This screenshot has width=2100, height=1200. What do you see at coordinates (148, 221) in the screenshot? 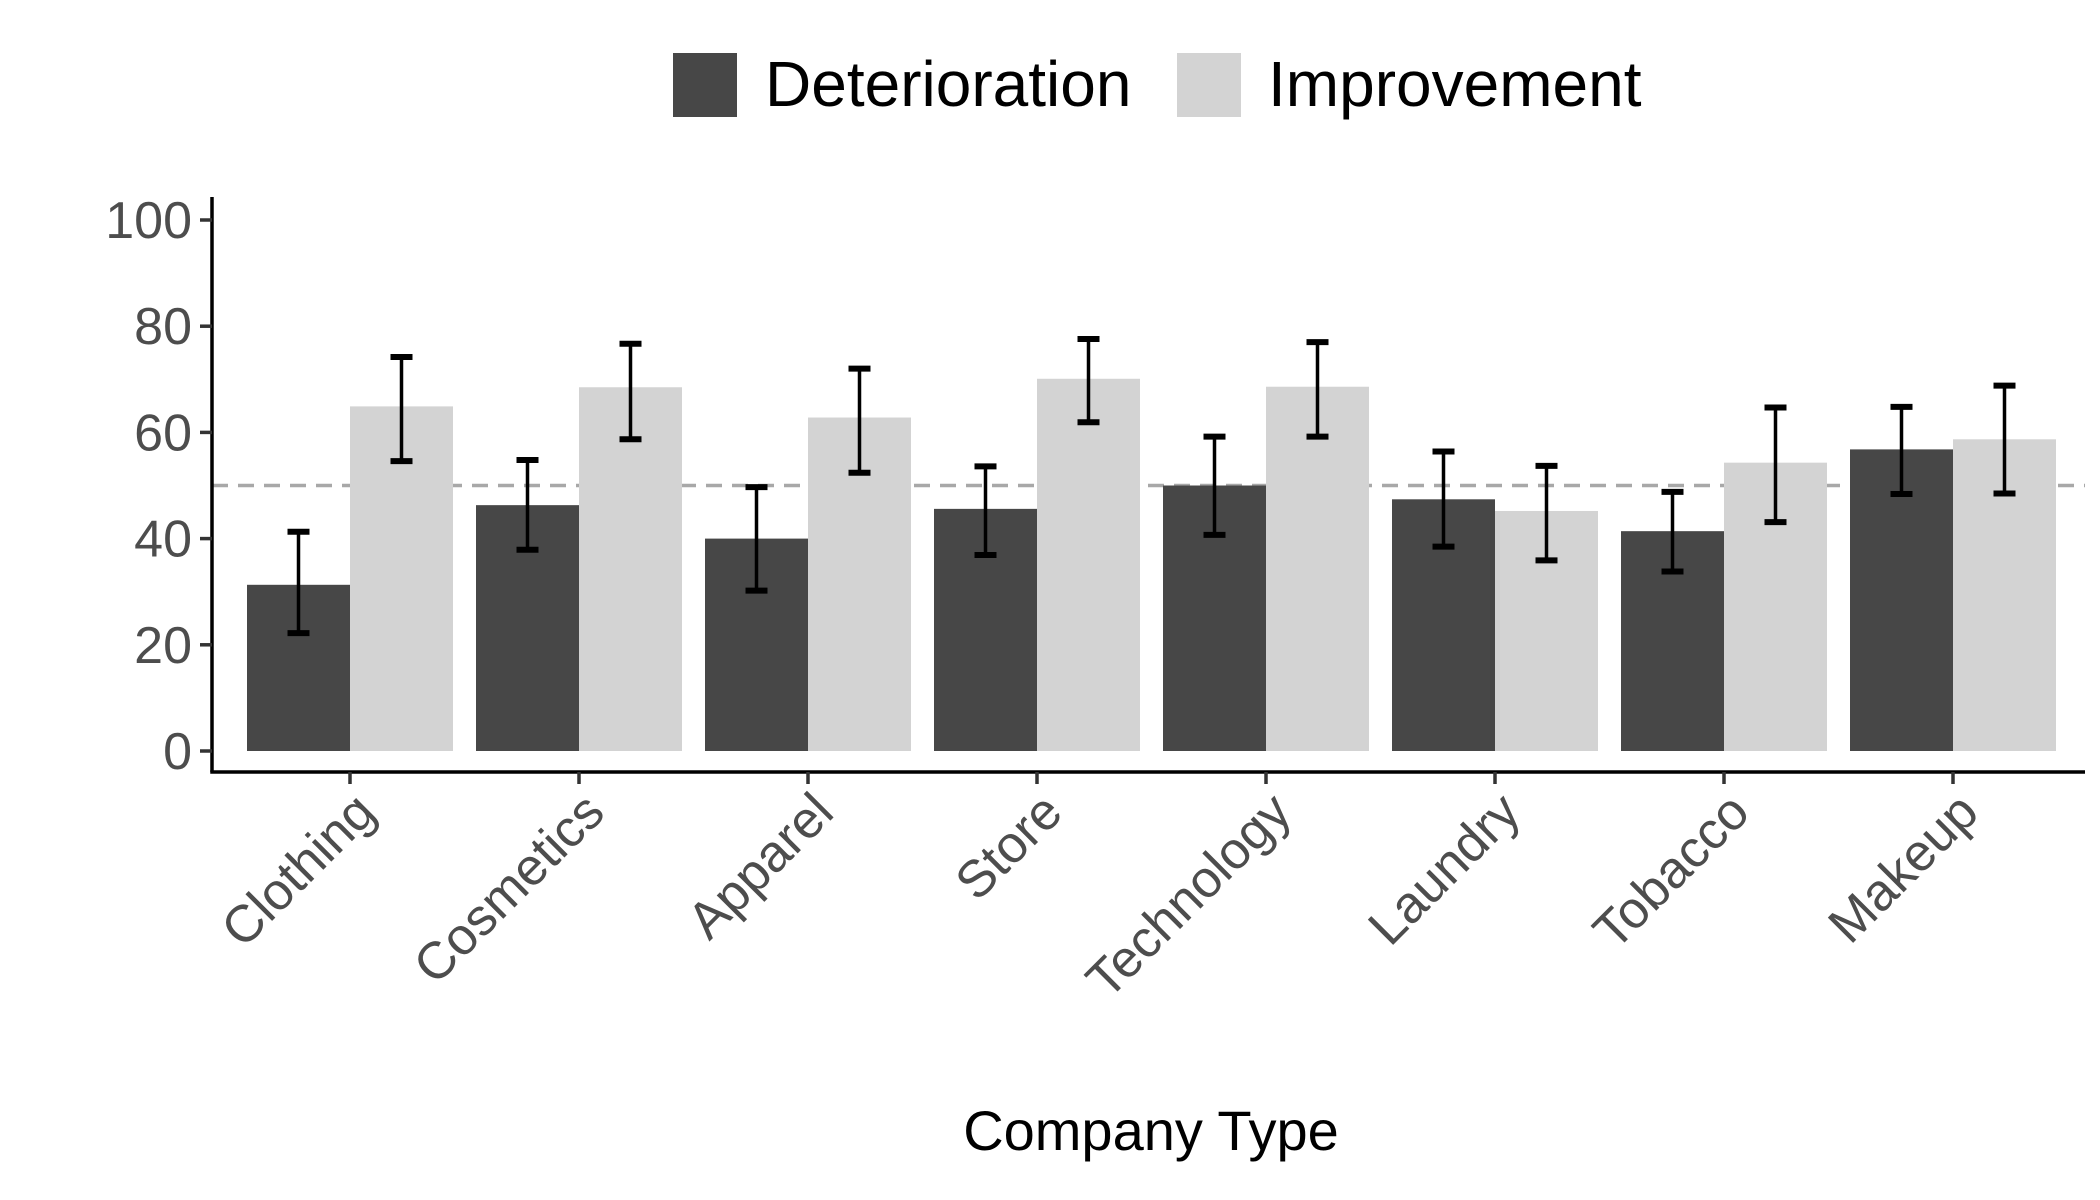
I see `y-tick-label: 100` at bounding box center [148, 221].